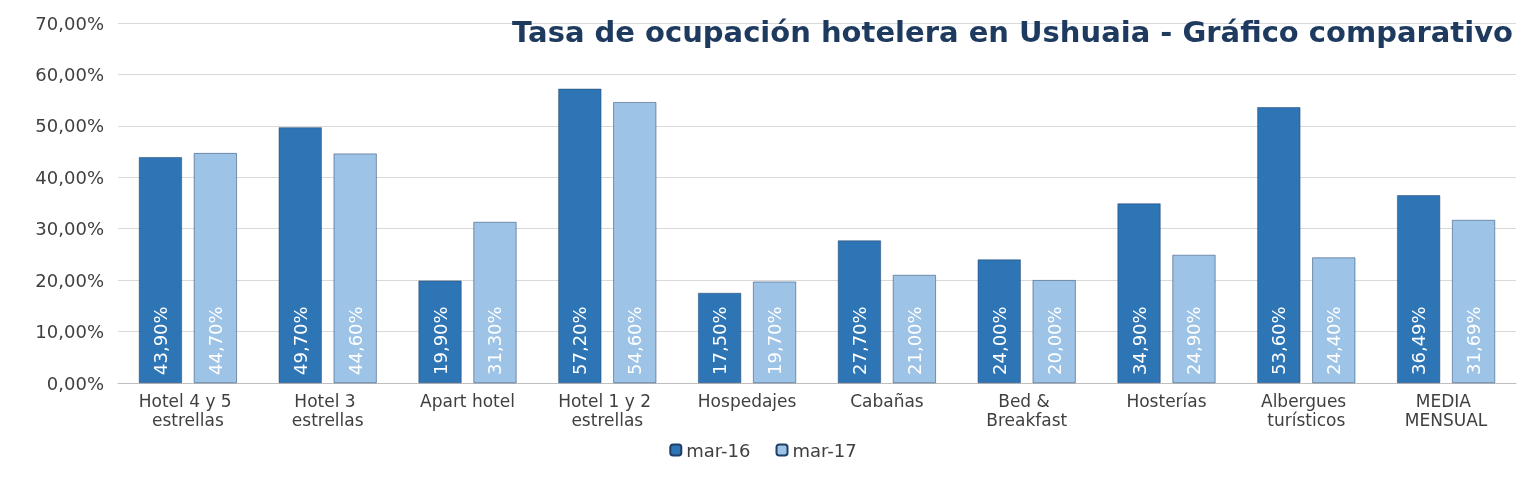 Image resolution: width=1526 pixels, height=482 pixels. Describe the element at coordinates (1194, 340) in the screenshot. I see `data-label: 24,90%` at that location.